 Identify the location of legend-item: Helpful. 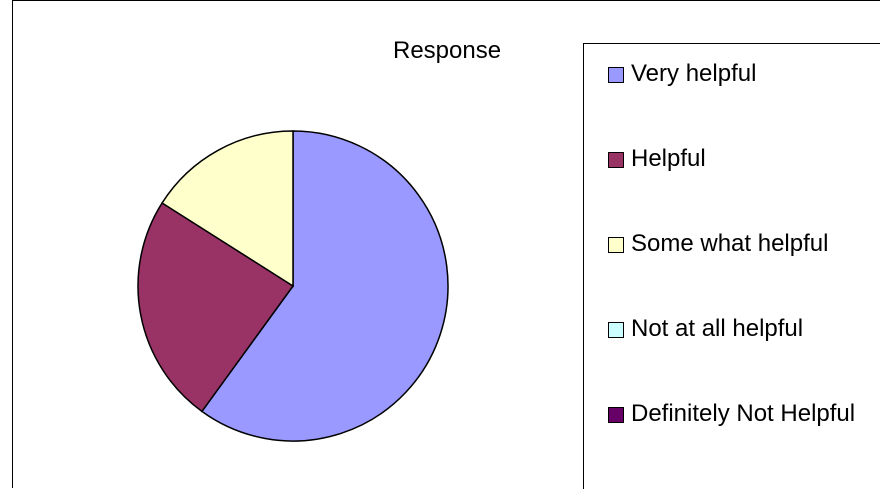
(744, 159).